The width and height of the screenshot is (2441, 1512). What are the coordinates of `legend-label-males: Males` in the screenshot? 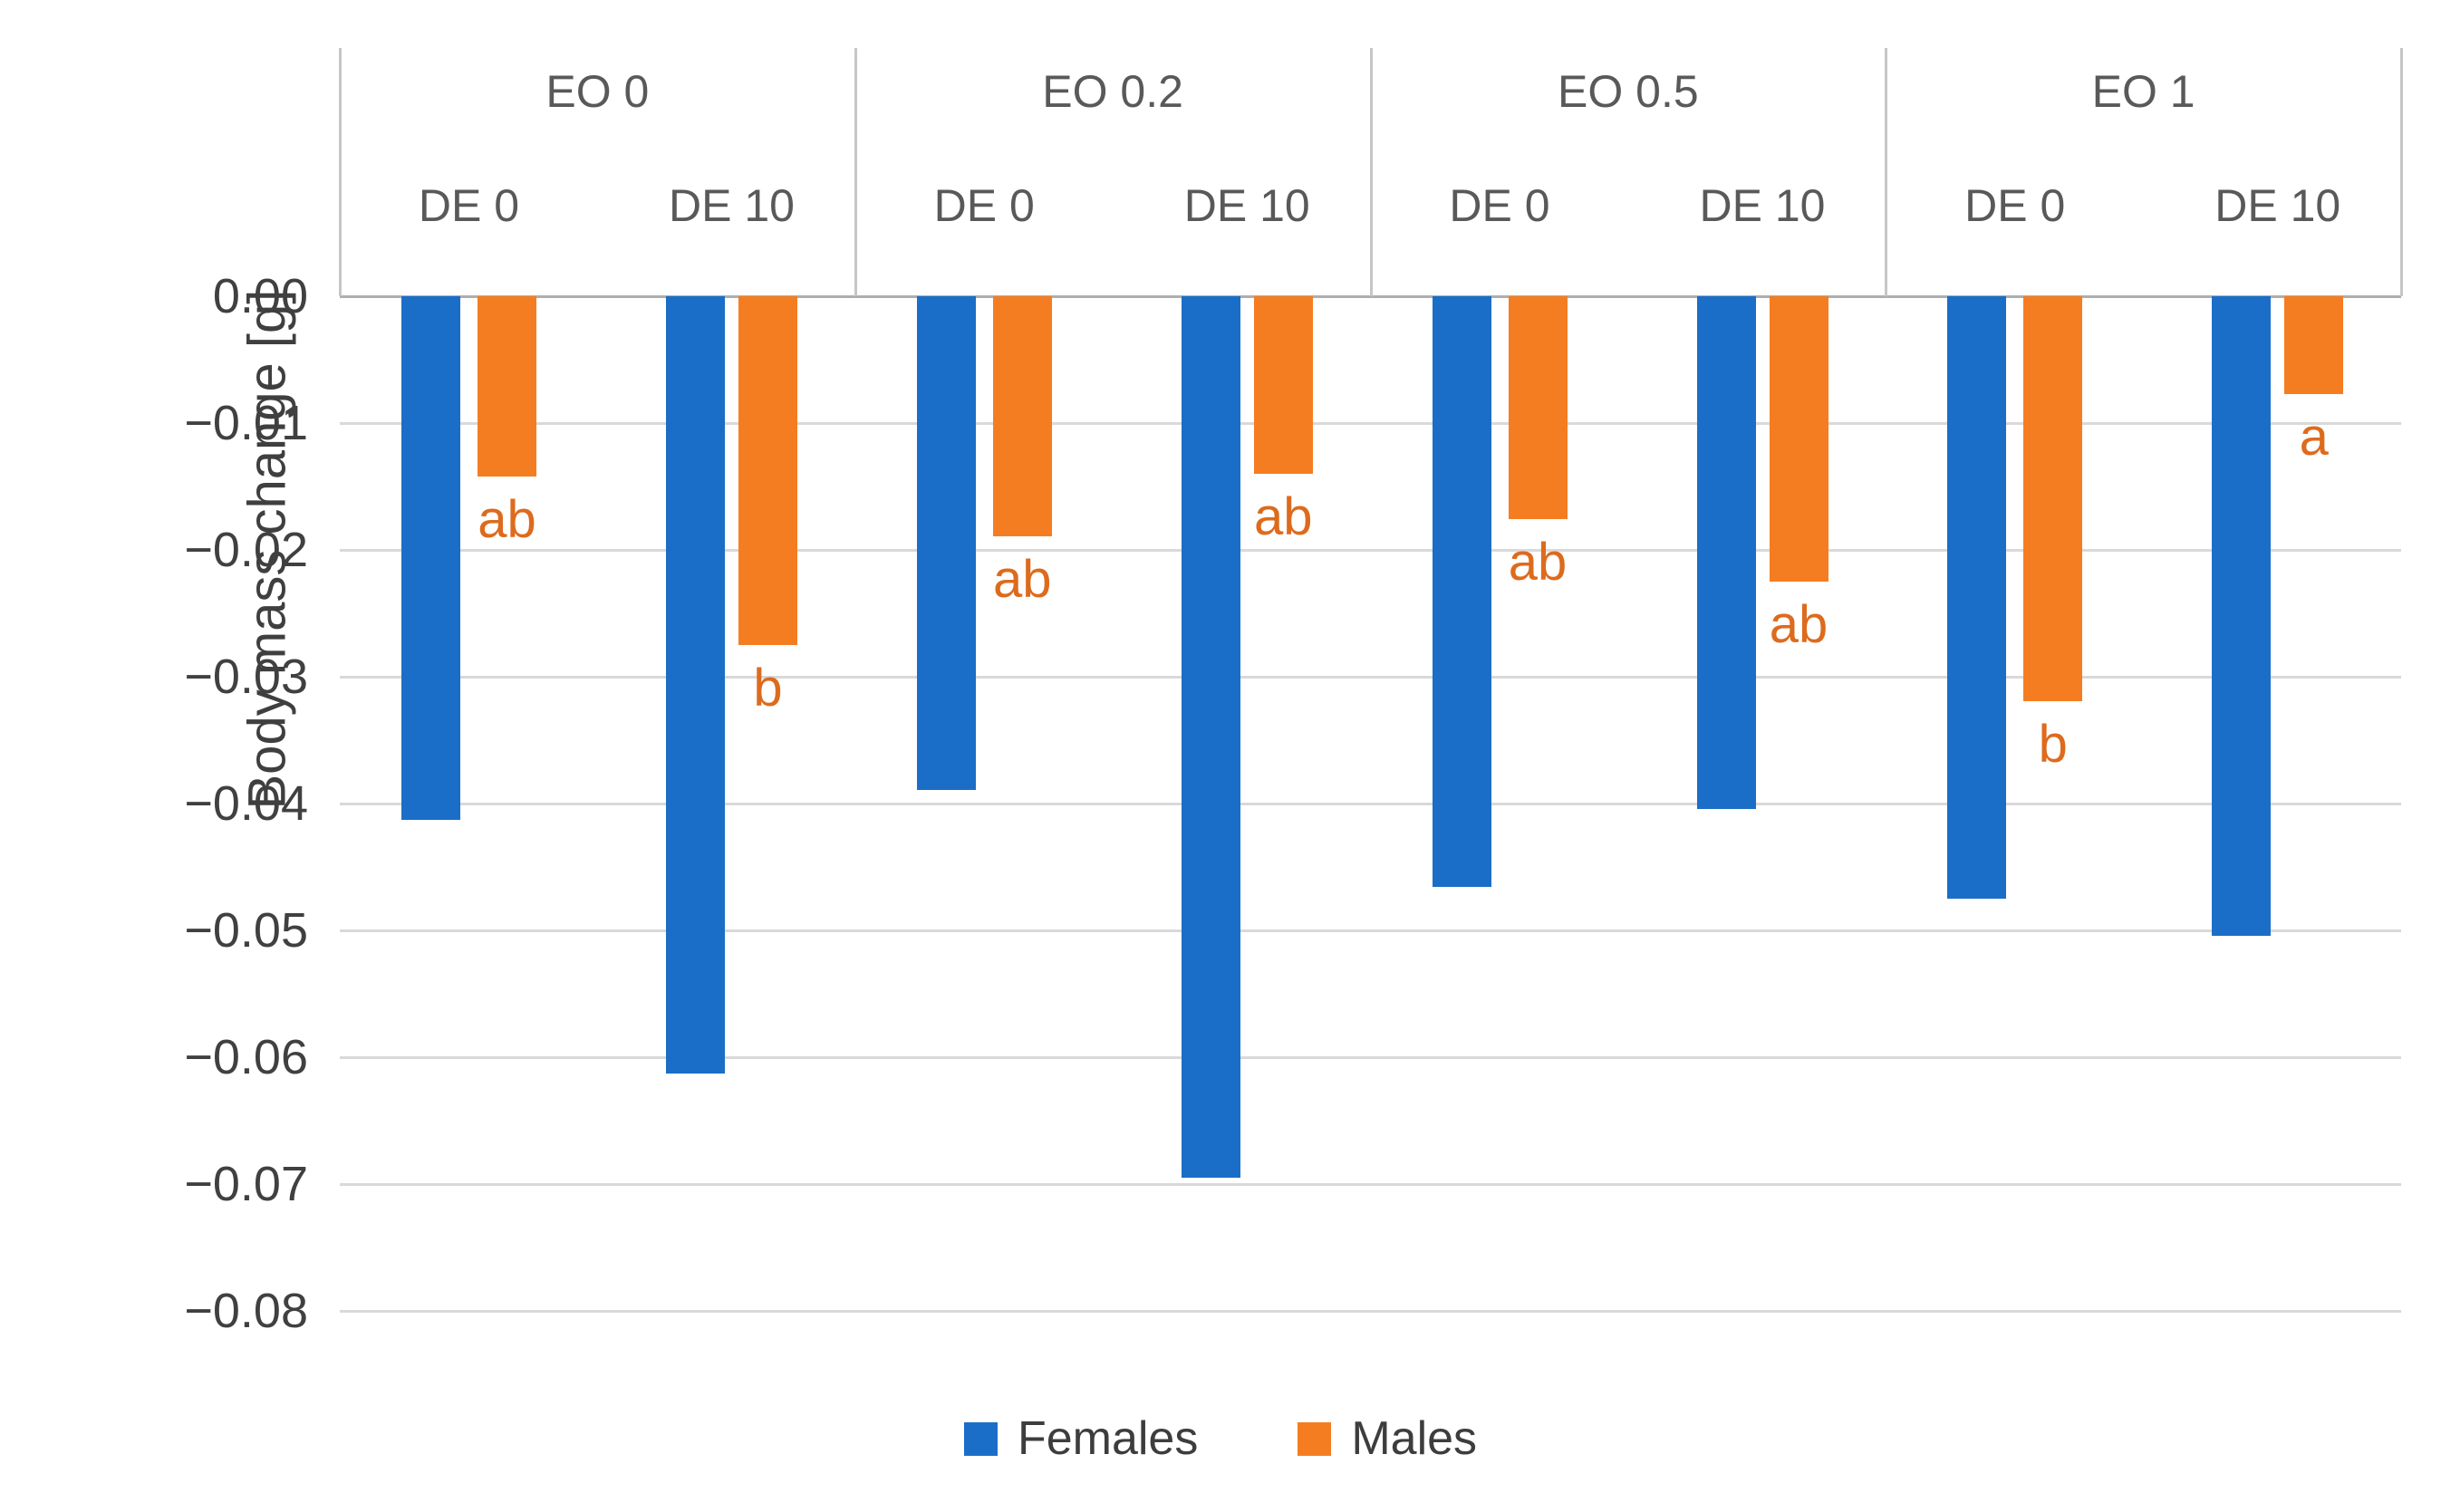 It's located at (1414, 1438).